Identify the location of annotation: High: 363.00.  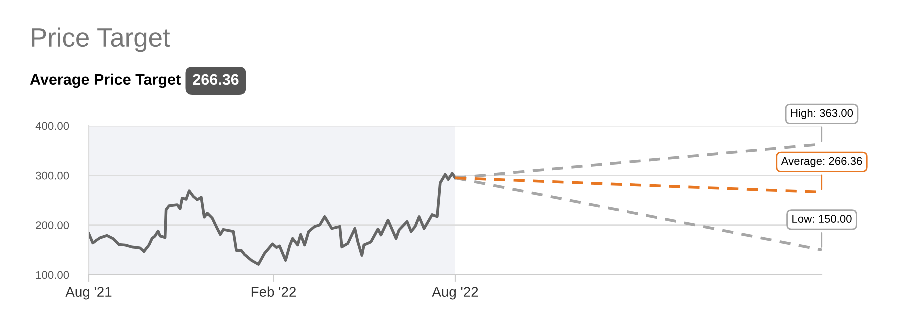
(822, 114).